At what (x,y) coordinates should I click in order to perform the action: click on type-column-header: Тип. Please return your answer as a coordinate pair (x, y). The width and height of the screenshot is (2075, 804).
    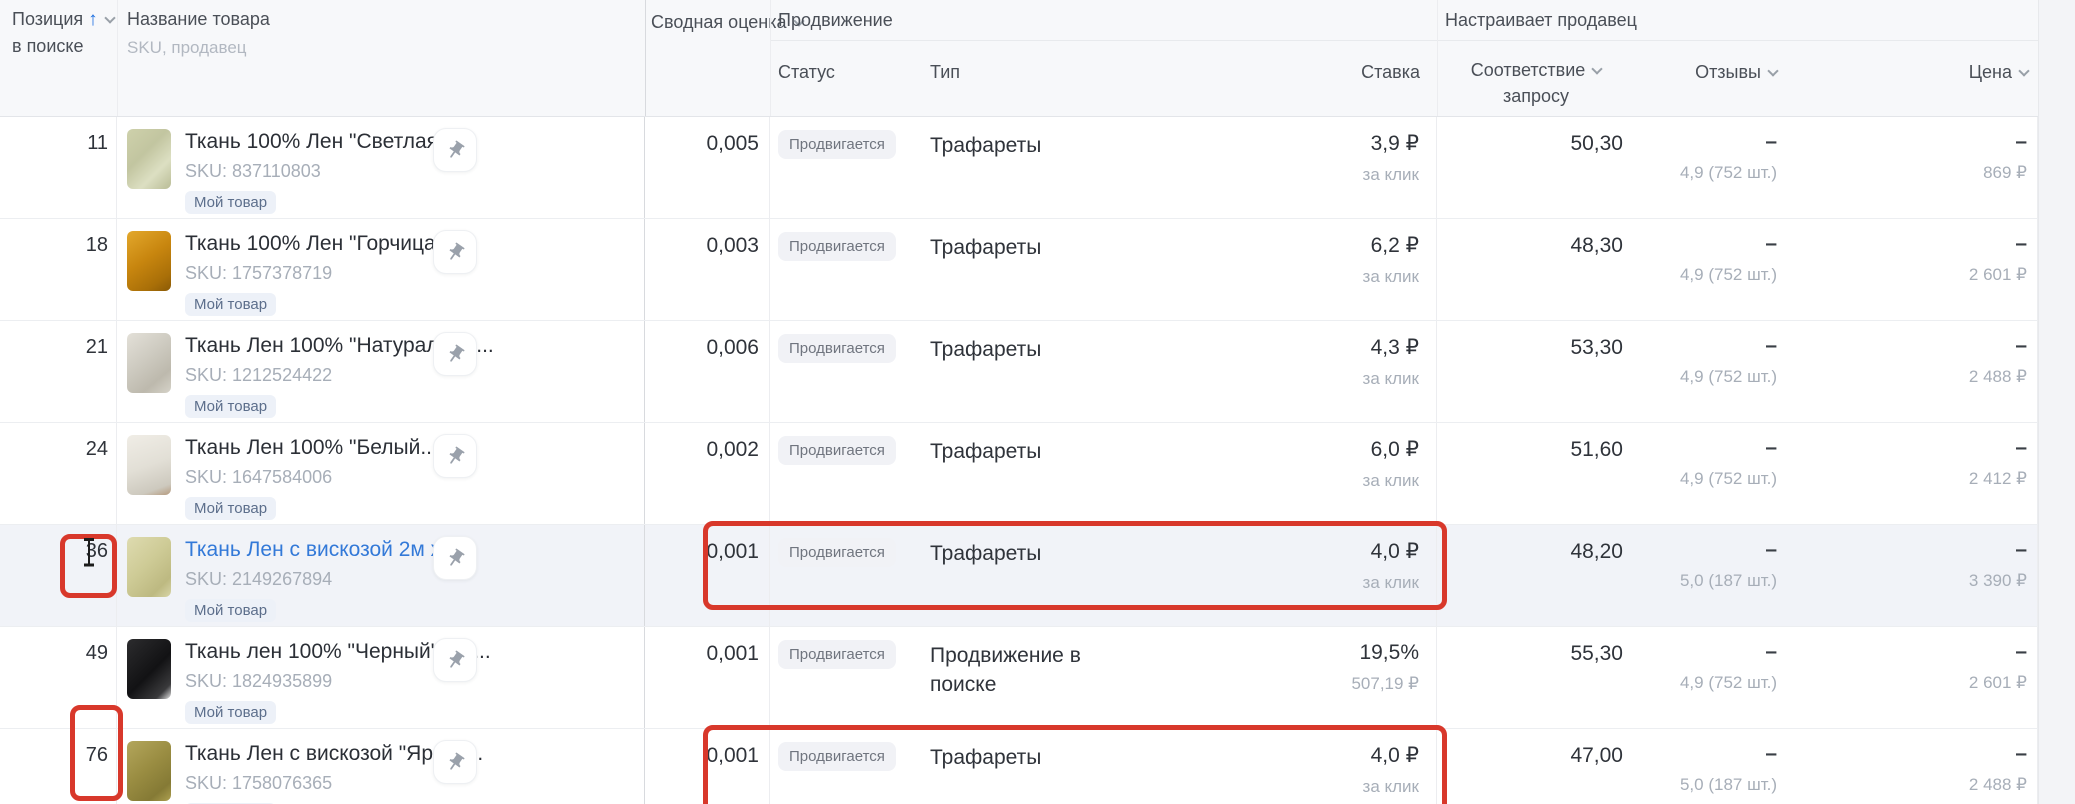
    Looking at the image, I should click on (945, 72).